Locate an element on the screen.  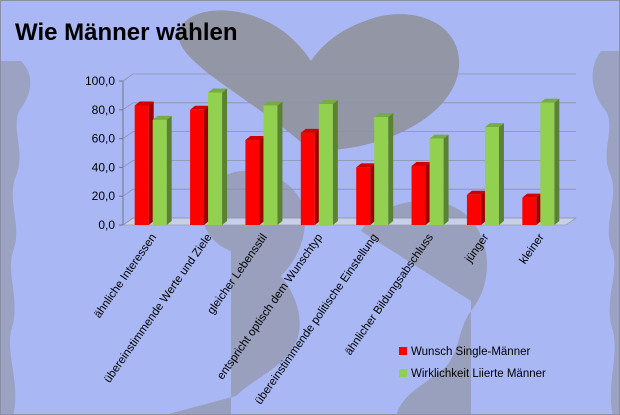
legend-label: Wunsch Single-Männer is located at coordinates (470, 352).